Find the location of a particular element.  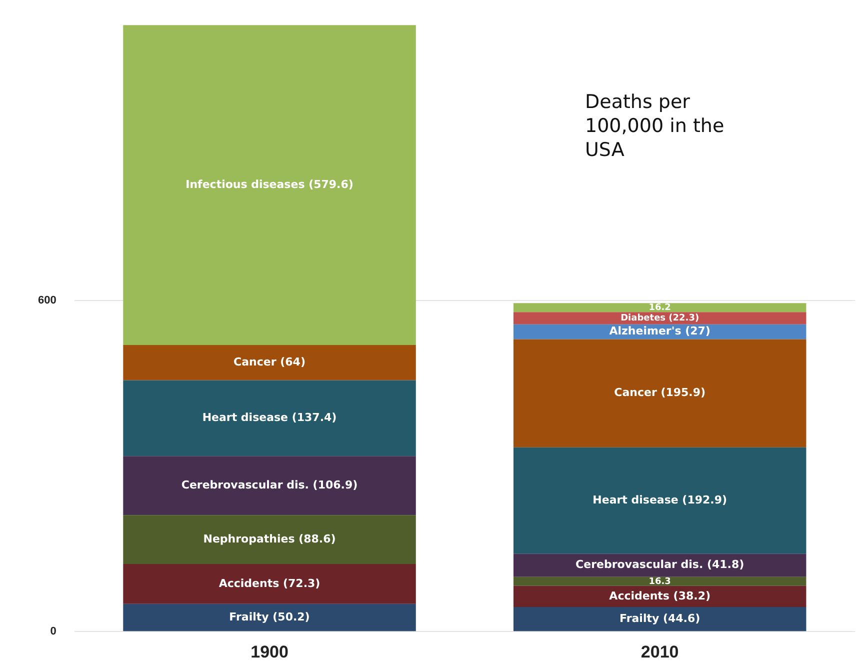

data-label: 16.3 is located at coordinates (659, 581).